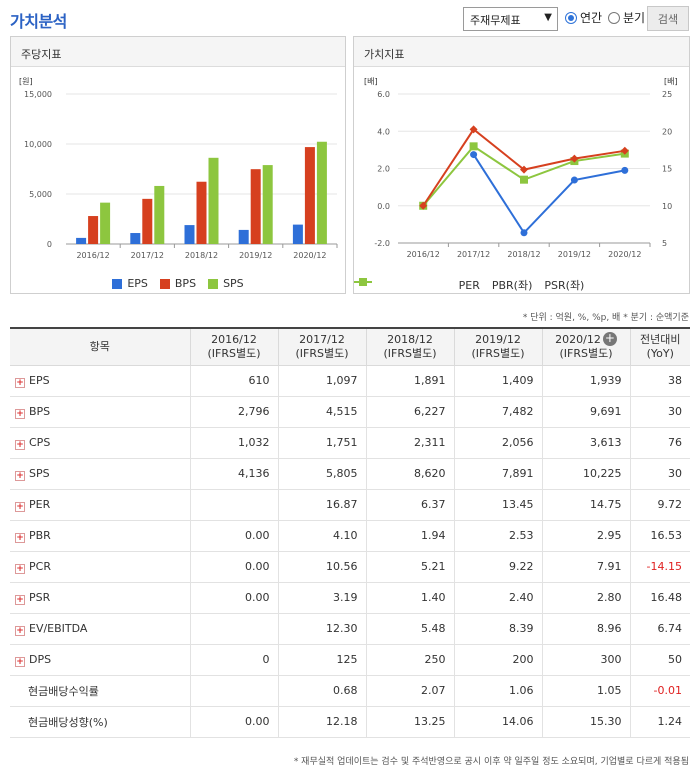 This screenshot has width=699, height=772. I want to click on annual-radio-label: 연간, so click(591, 18).